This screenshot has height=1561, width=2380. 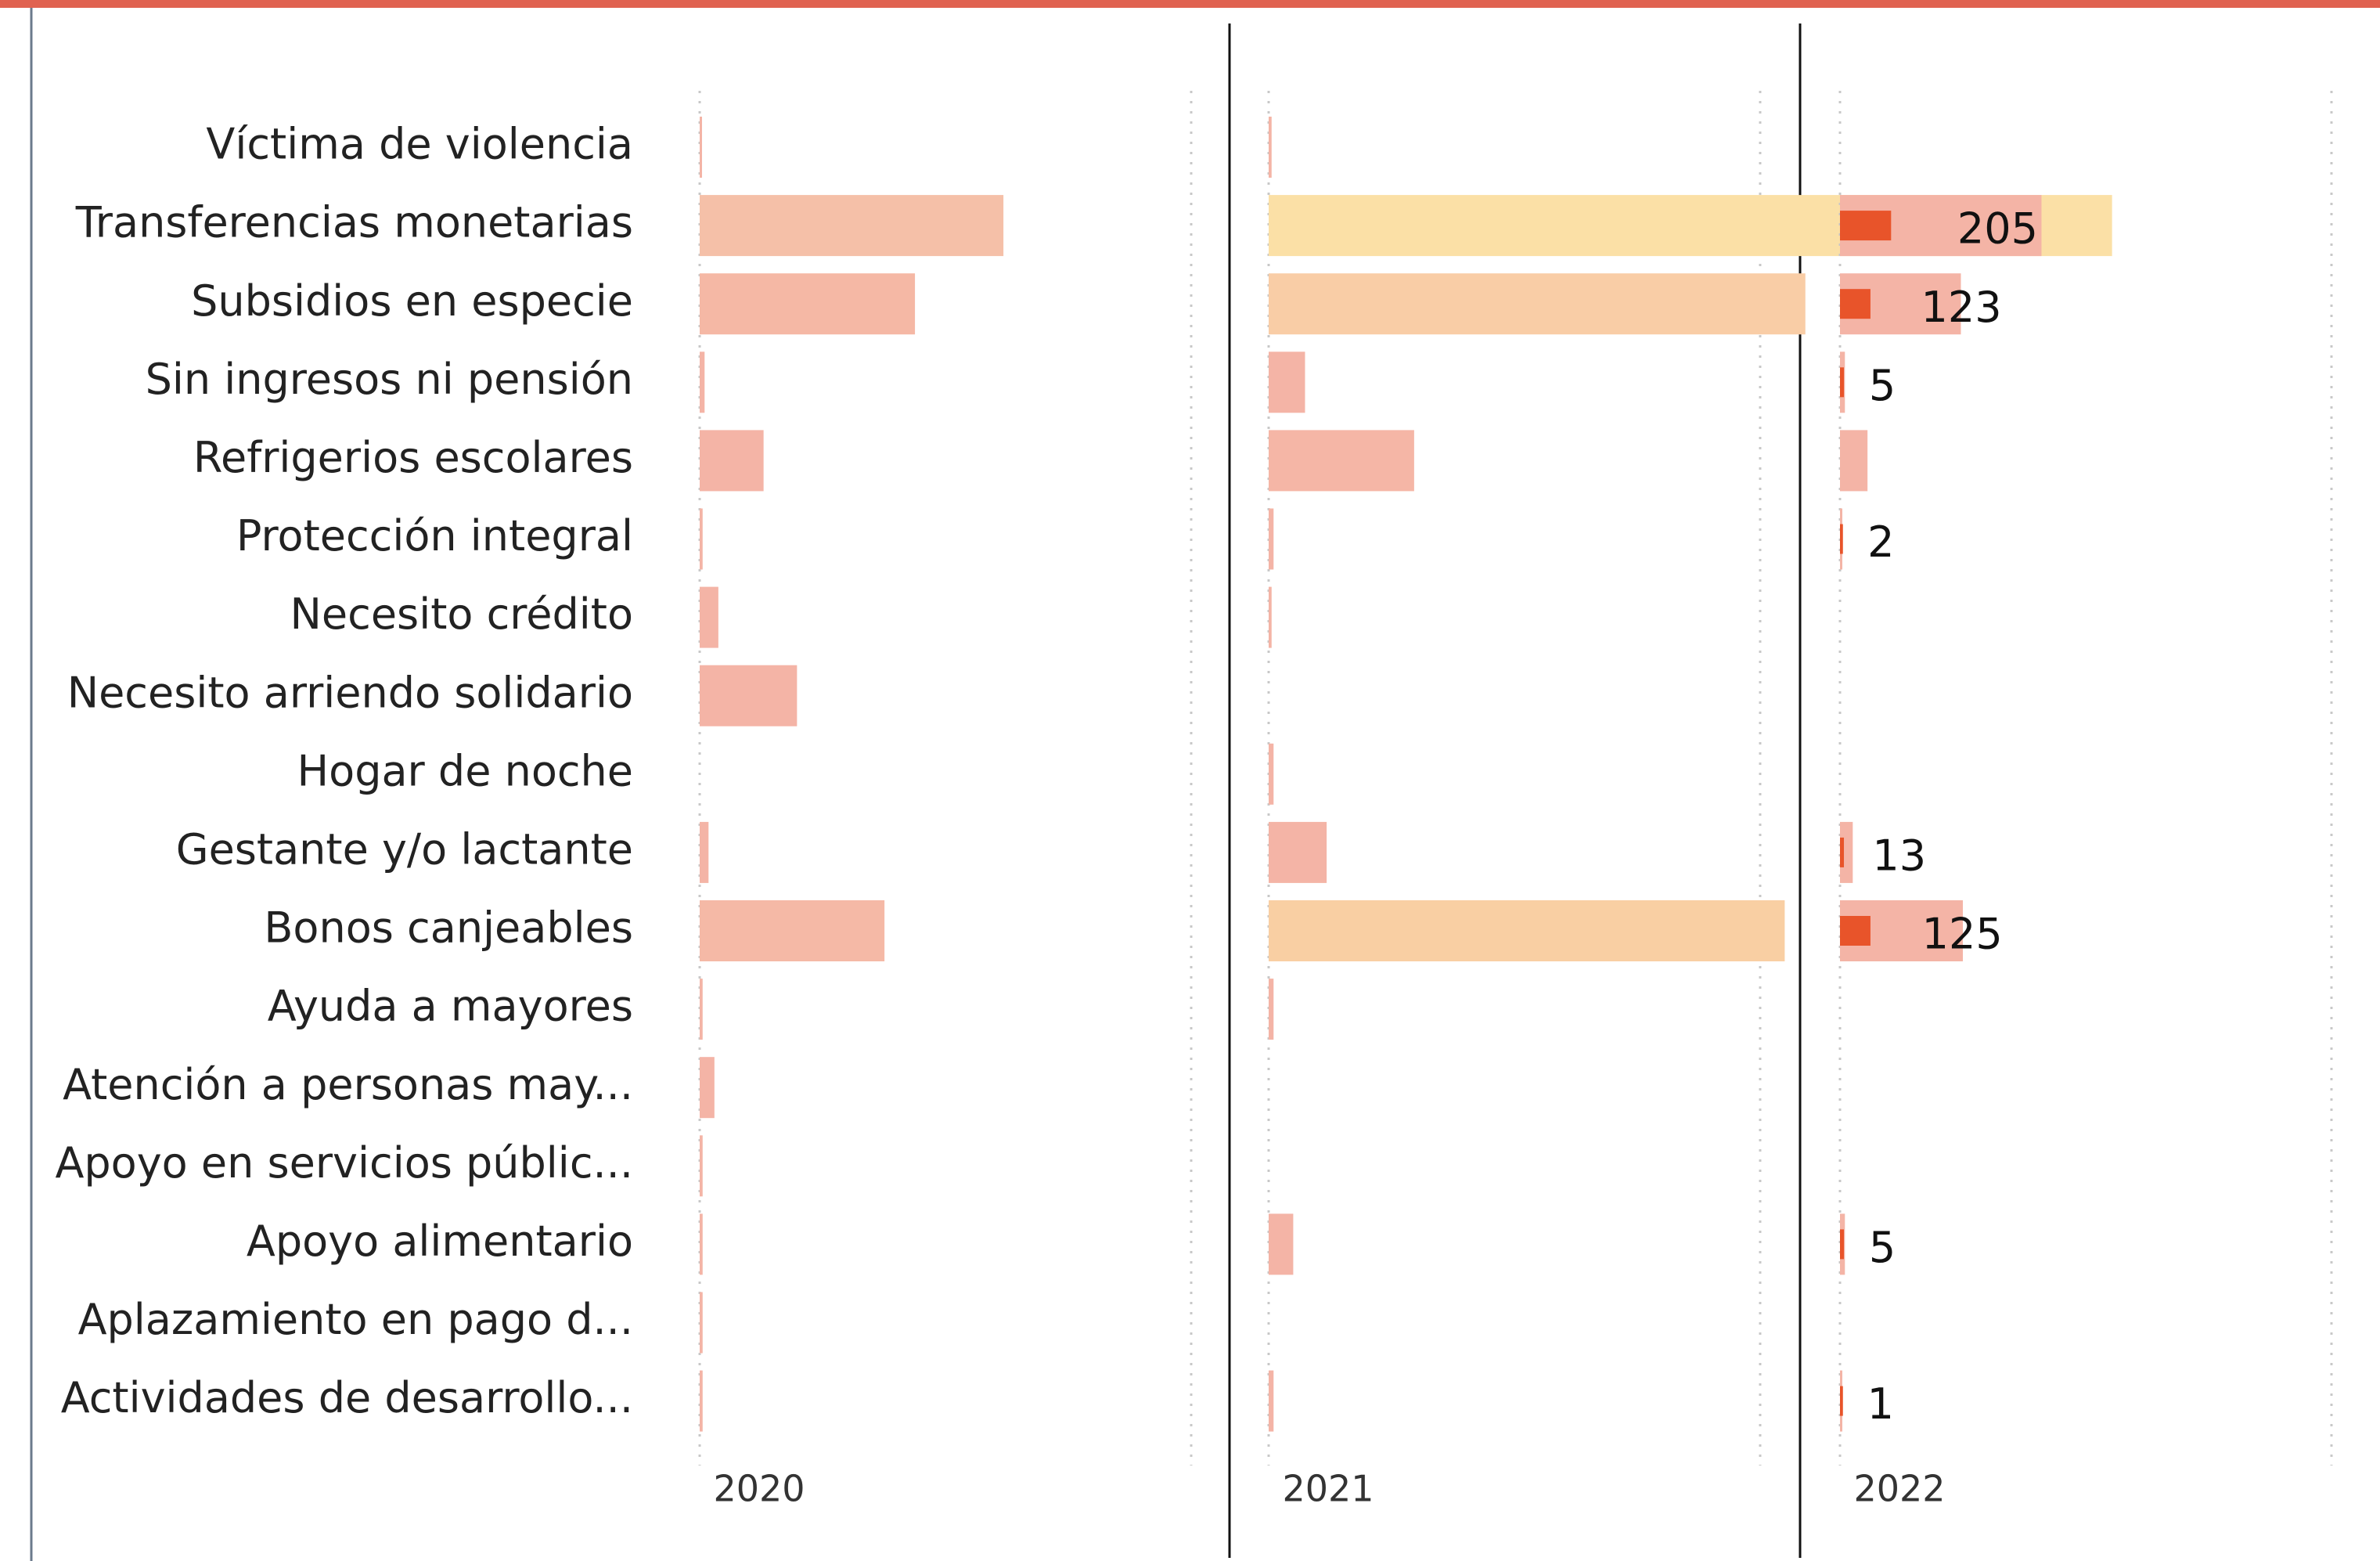 I want to click on category-label: Necesito arriendo solidario, so click(x=350, y=693).